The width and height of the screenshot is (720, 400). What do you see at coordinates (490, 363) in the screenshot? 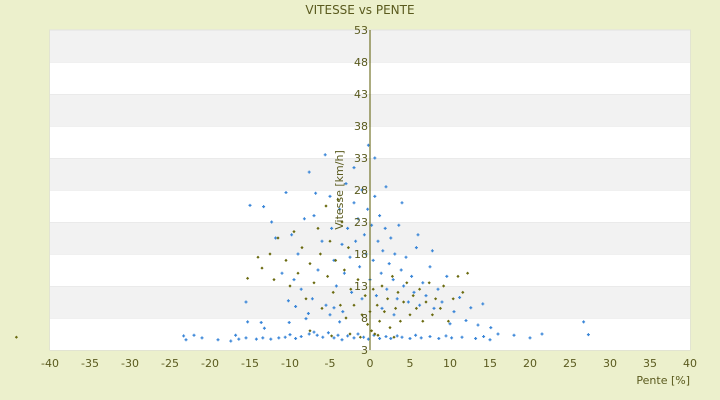
I see `x-tick-label: 15` at bounding box center [490, 363].